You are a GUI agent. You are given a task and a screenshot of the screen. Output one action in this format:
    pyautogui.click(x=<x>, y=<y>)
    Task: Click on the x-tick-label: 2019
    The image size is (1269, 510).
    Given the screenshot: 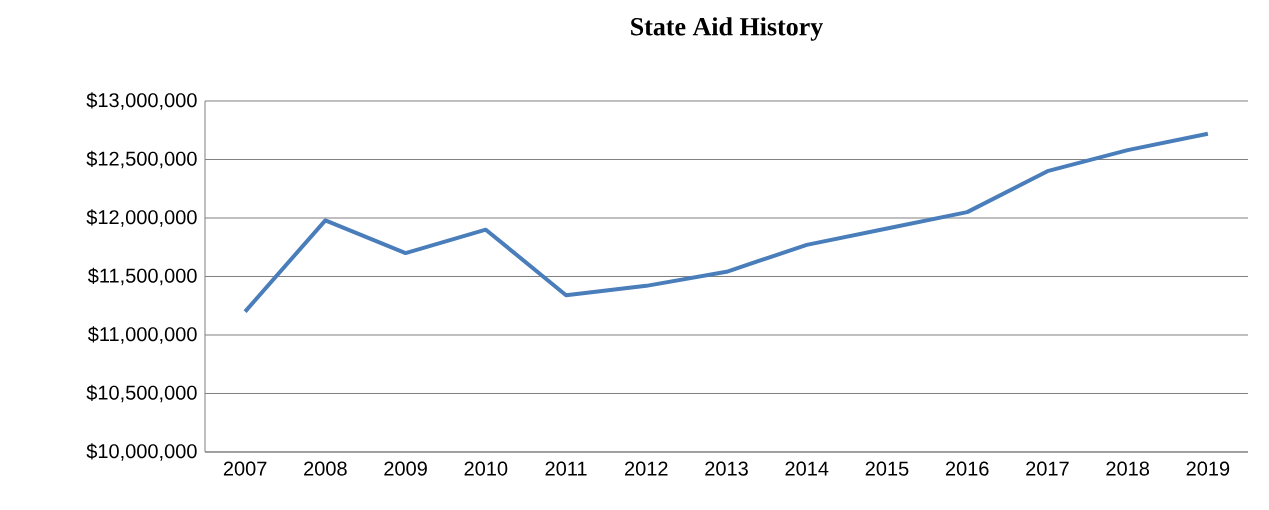 What is the action you would take?
    pyautogui.click(x=1208, y=468)
    